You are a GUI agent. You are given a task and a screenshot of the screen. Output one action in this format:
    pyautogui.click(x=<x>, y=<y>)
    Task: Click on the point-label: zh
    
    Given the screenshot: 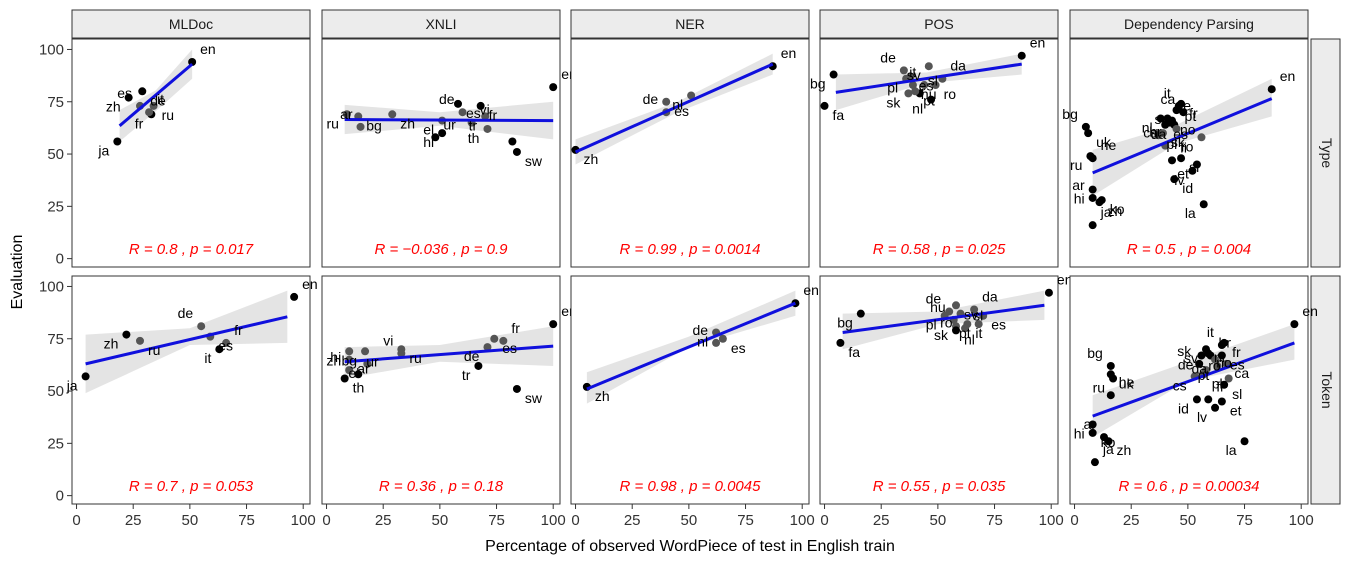 What is the action you would take?
    pyautogui.click(x=602, y=396)
    